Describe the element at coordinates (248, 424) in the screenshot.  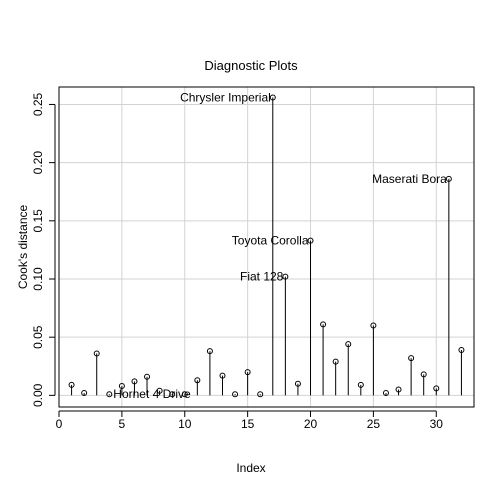
I see `x-tick-label: 15` at that location.